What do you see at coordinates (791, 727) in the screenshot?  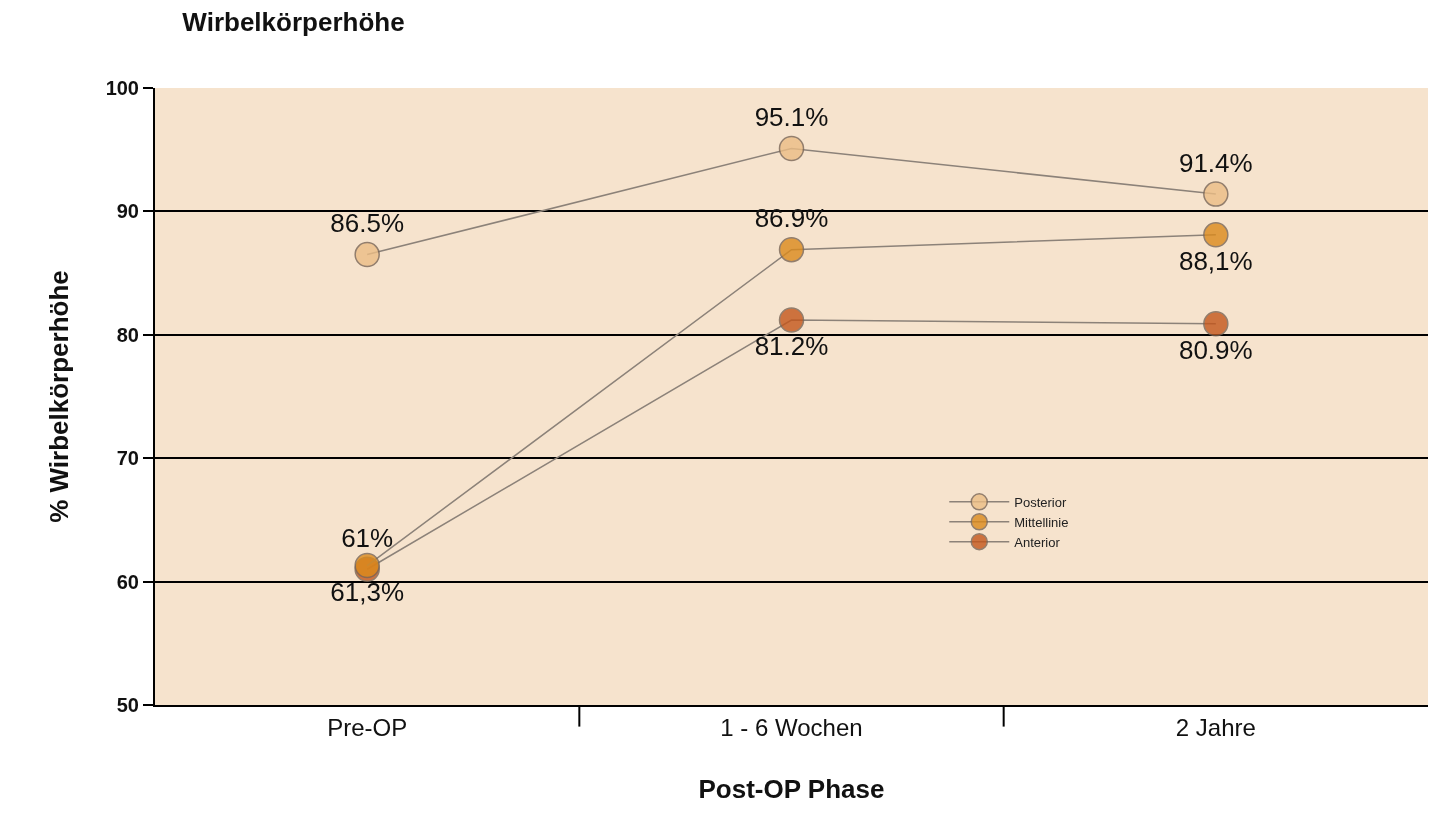 I see `x-tick-label: 1 - 6 Wochen` at bounding box center [791, 727].